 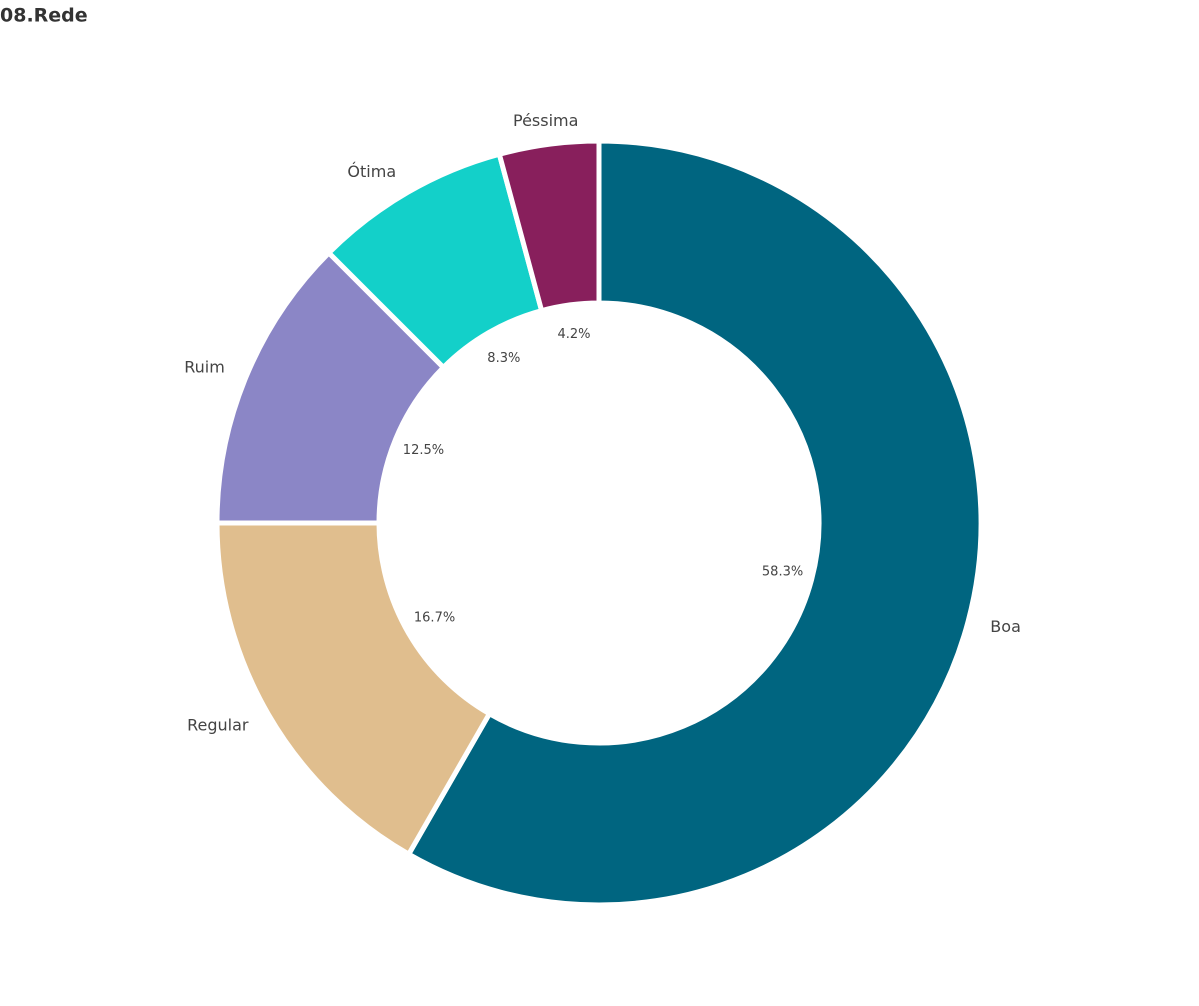 I want to click on category-label: Boa, so click(x=1005, y=626).